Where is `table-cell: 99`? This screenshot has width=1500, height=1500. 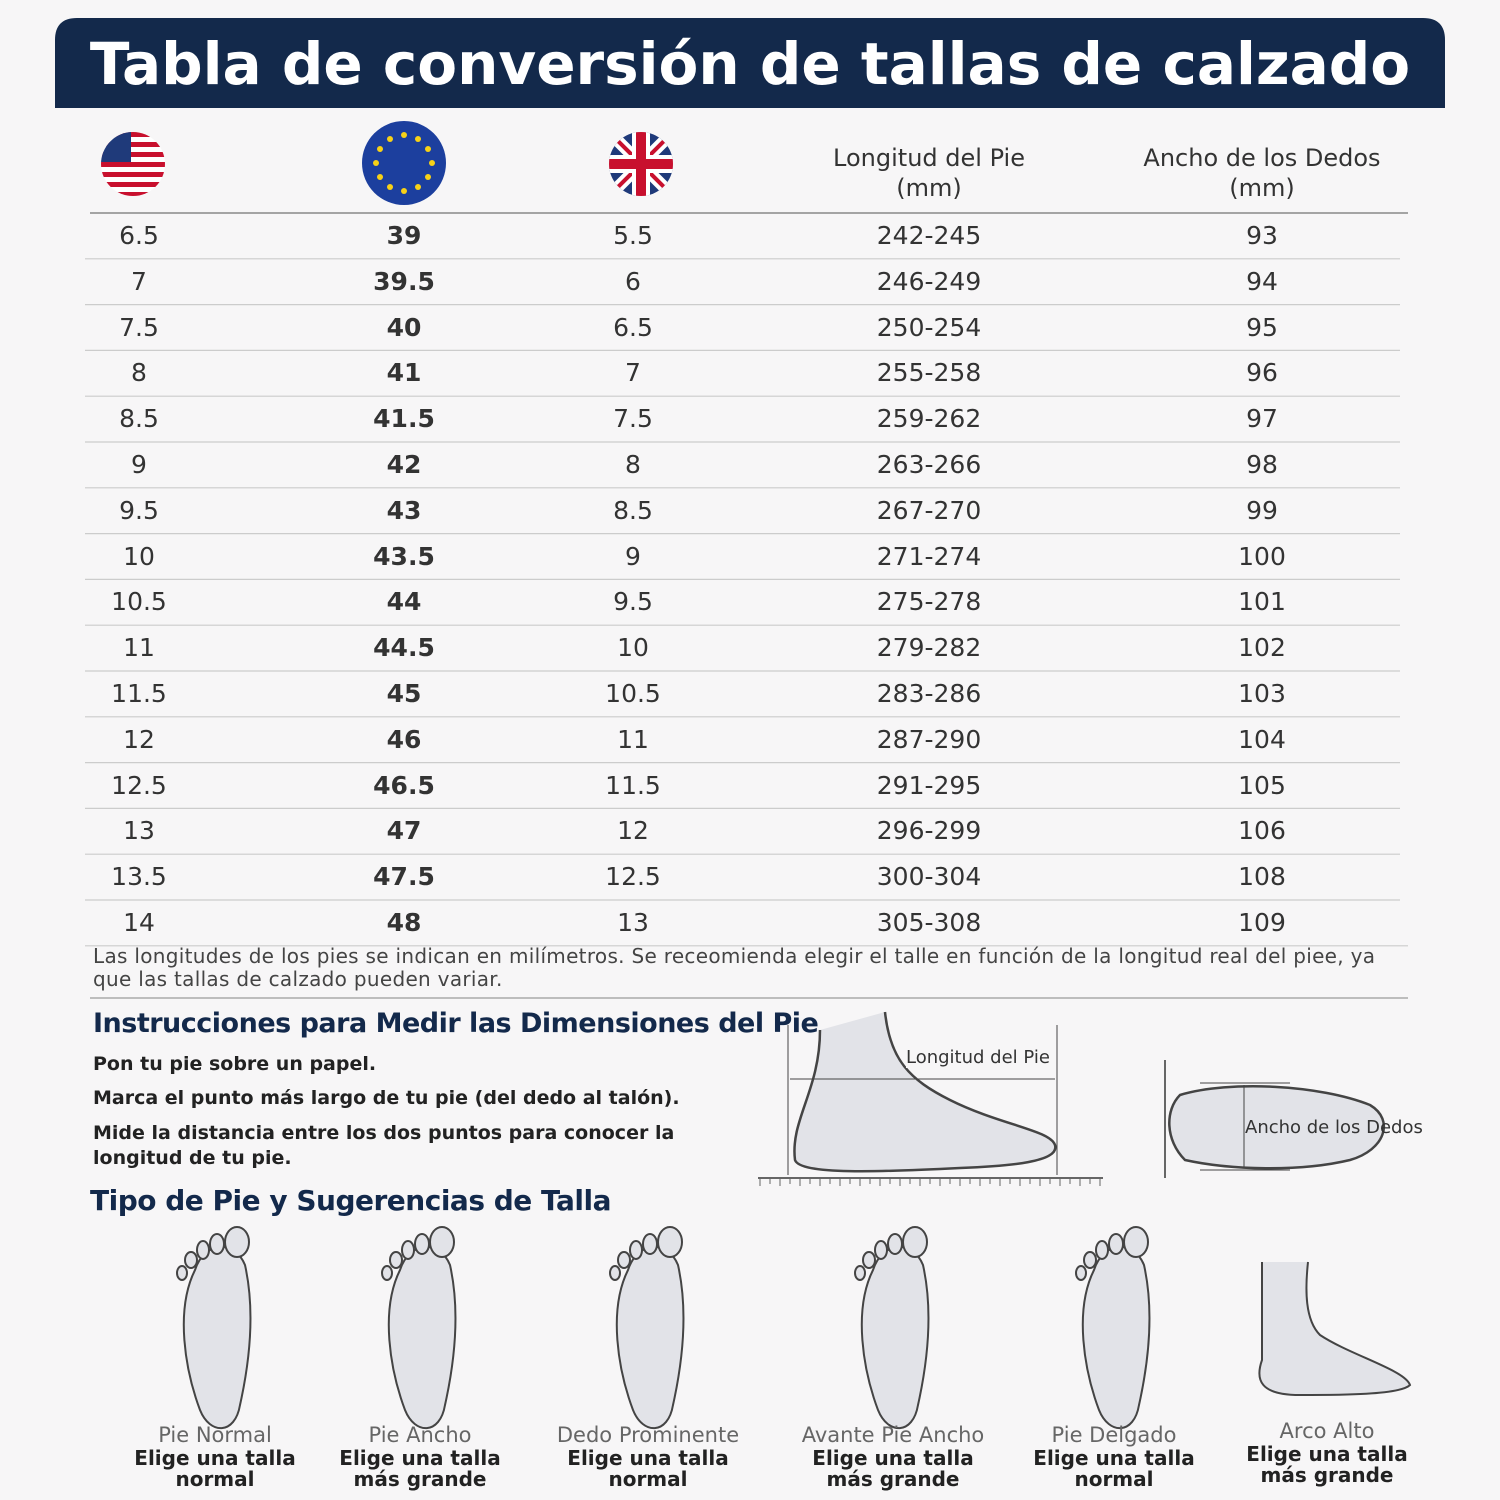
table-cell: 99 is located at coordinates (1262, 510).